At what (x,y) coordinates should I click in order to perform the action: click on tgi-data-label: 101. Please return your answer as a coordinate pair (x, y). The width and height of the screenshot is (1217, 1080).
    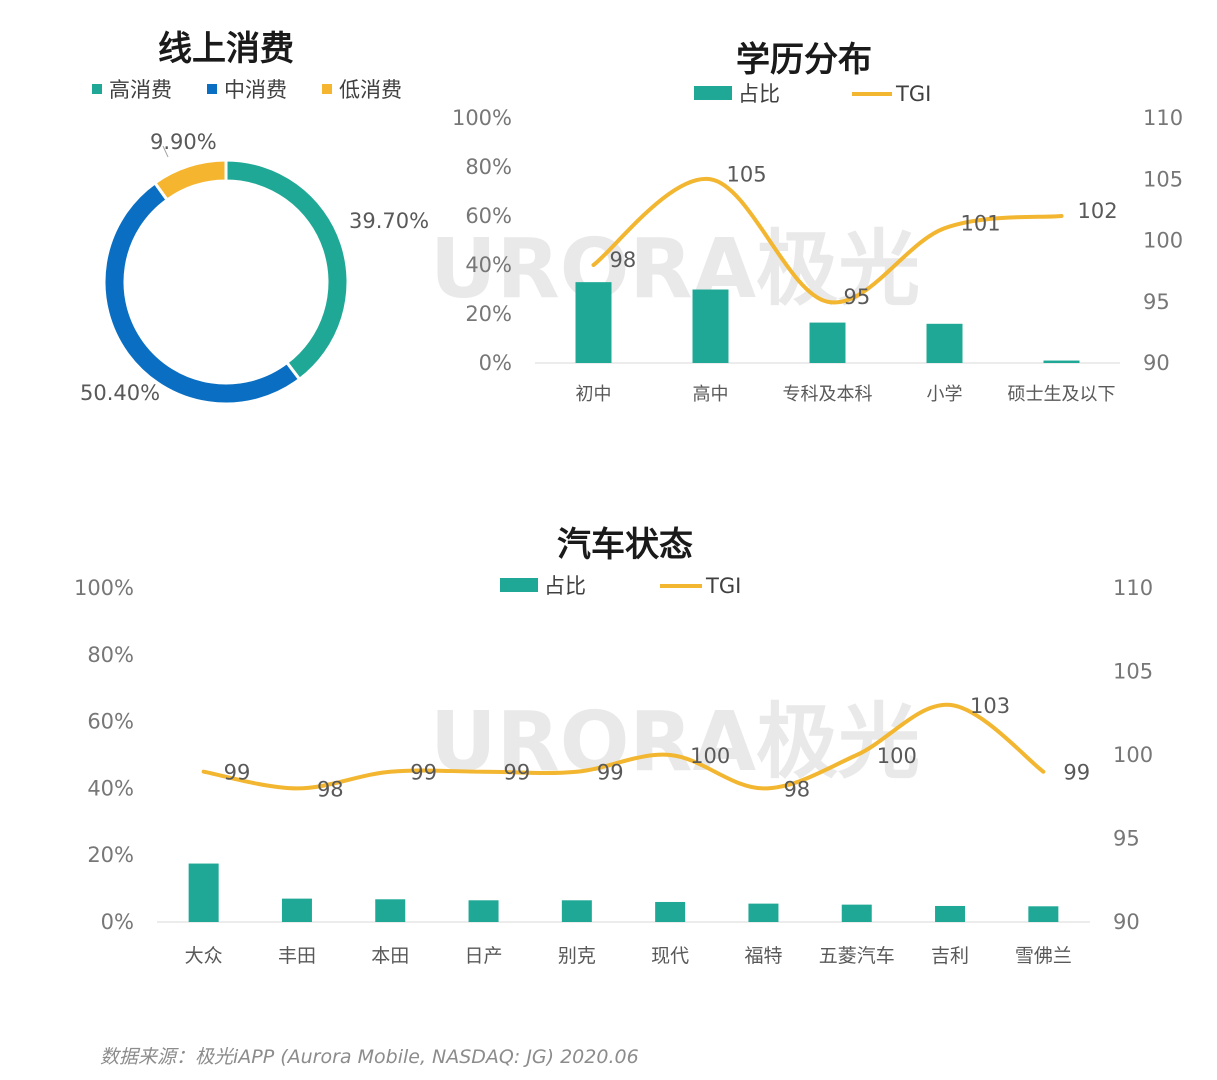
    Looking at the image, I should click on (981, 223).